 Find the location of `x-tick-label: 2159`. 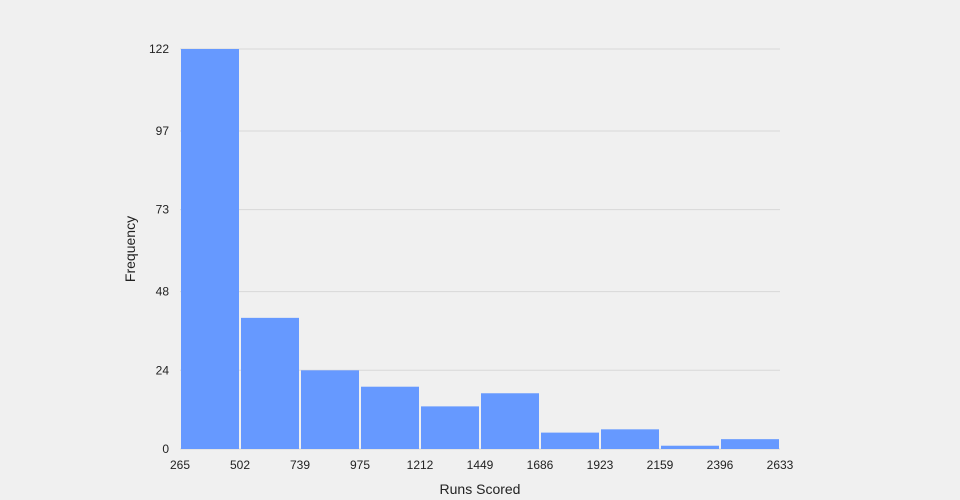

x-tick-label: 2159 is located at coordinates (660, 465).